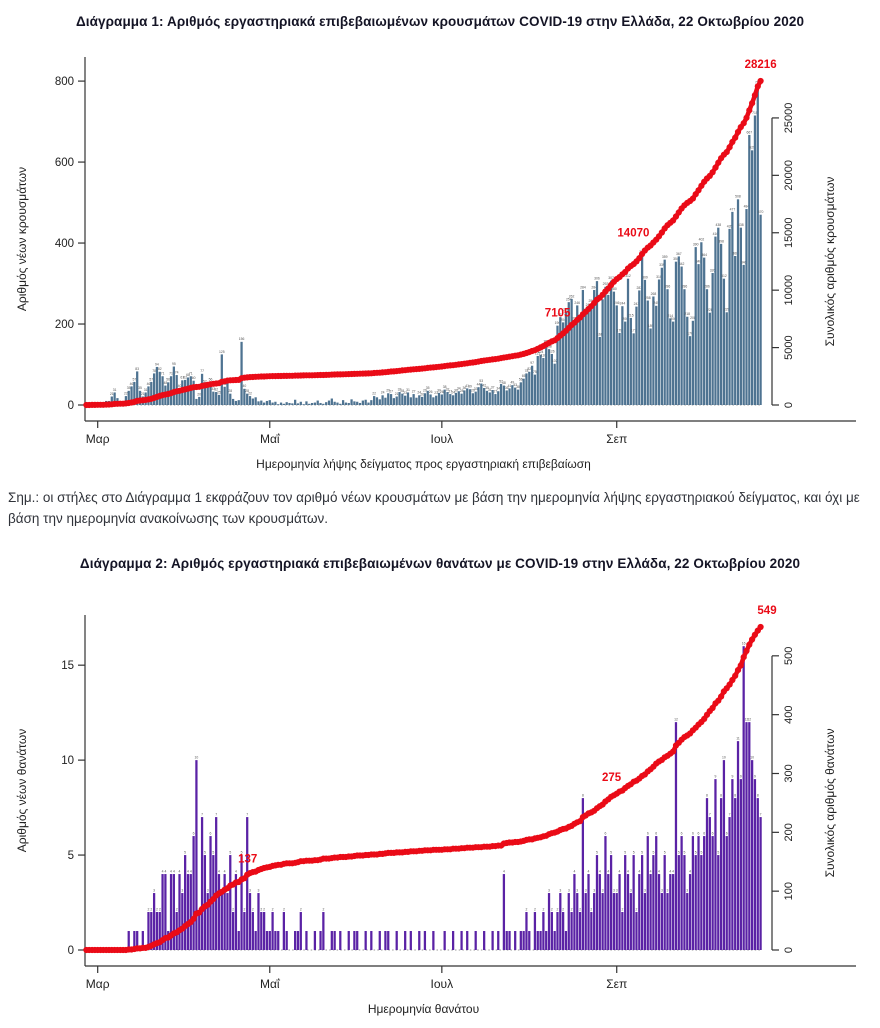 The height and width of the screenshot is (1028, 880). What do you see at coordinates (126, 394) in the screenshot?
I see `bar-value-label: 22` at bounding box center [126, 394].